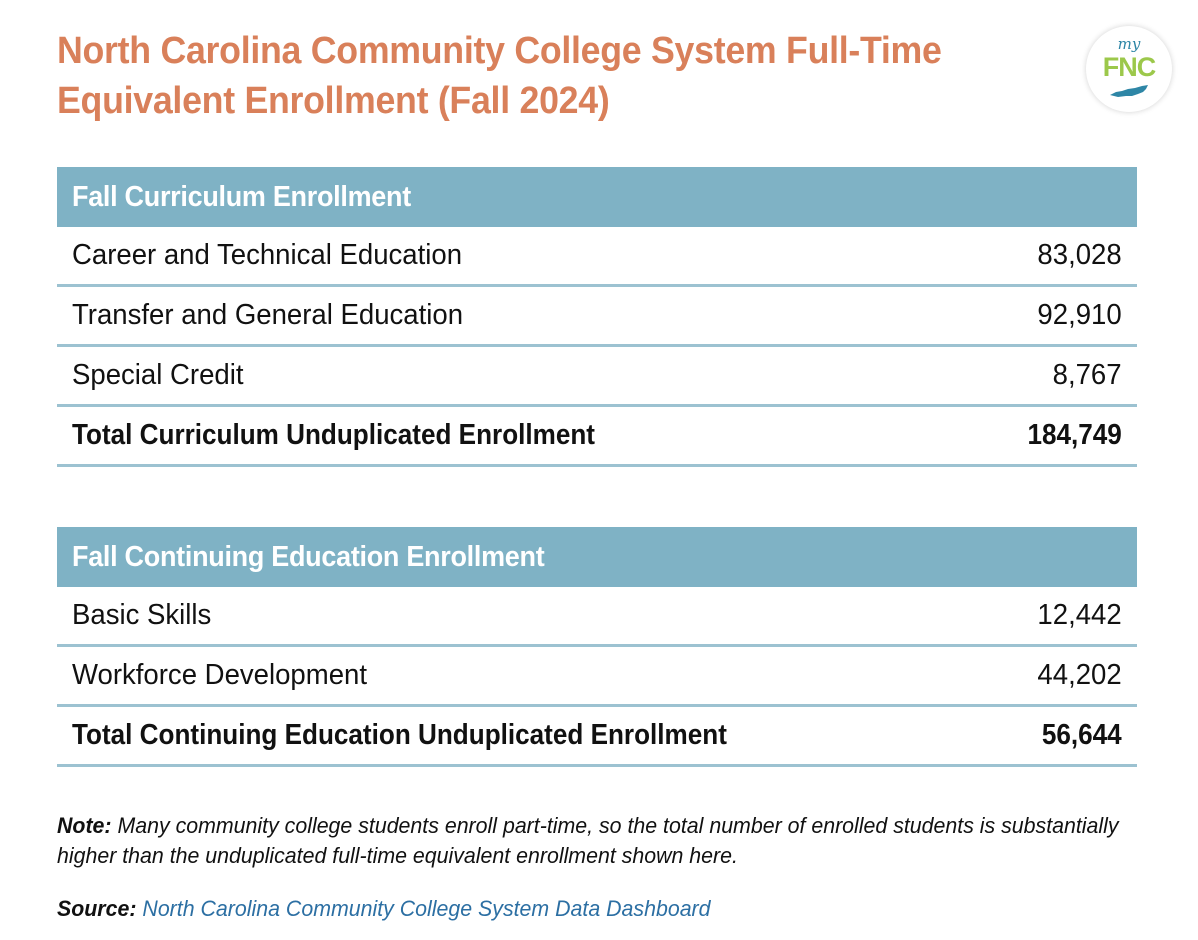  I want to click on row-value: 44,202, so click(1079, 675).